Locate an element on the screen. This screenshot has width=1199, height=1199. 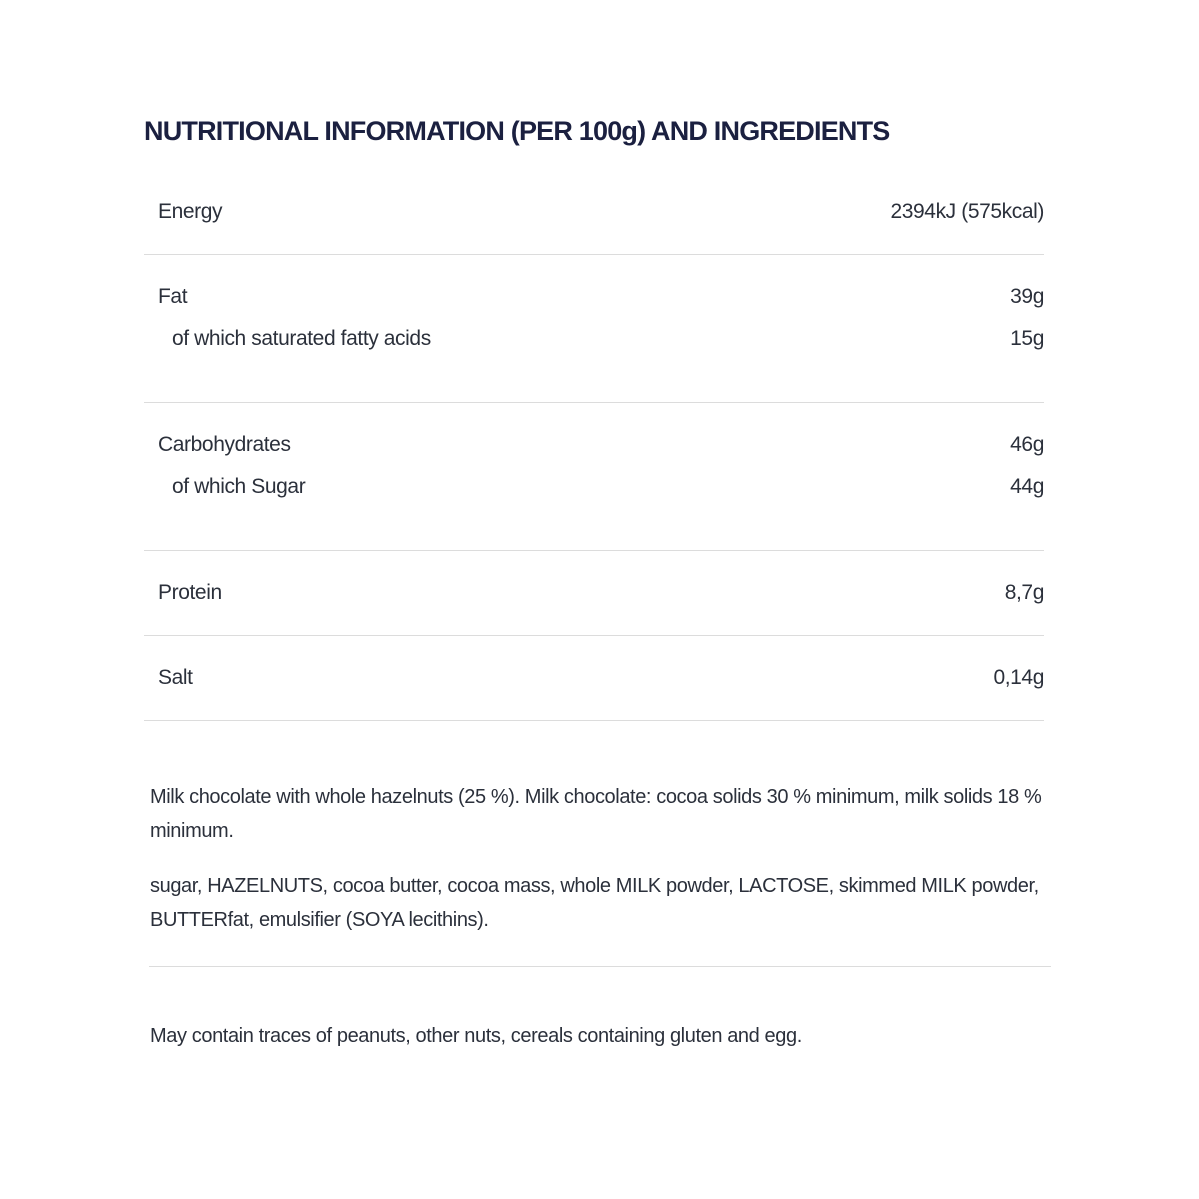
nutrition-row: Carbohydrates 46g is located at coordinates (594, 445).